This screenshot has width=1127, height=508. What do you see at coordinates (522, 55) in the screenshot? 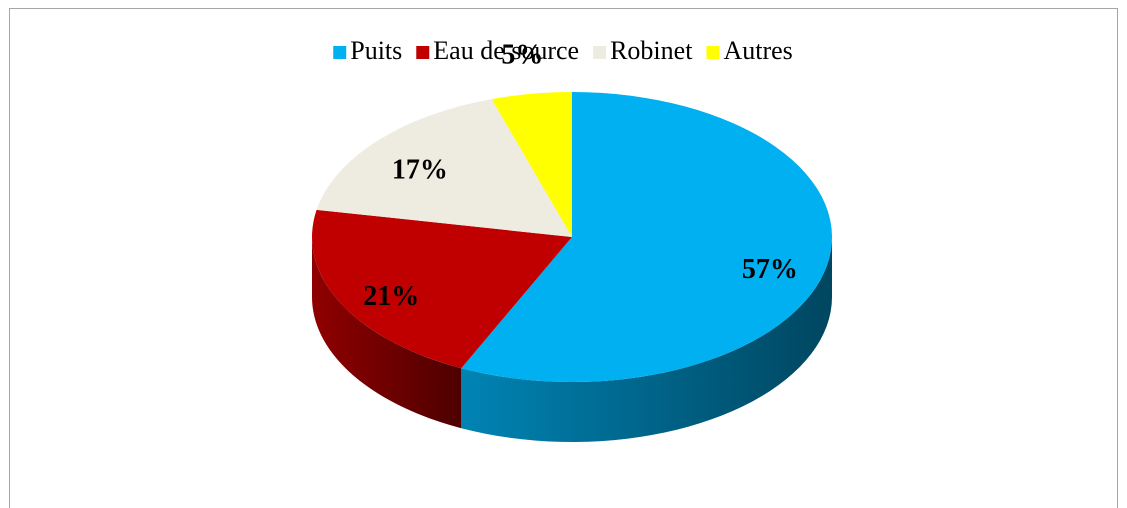
I see `data-label: 5%` at bounding box center [522, 55].